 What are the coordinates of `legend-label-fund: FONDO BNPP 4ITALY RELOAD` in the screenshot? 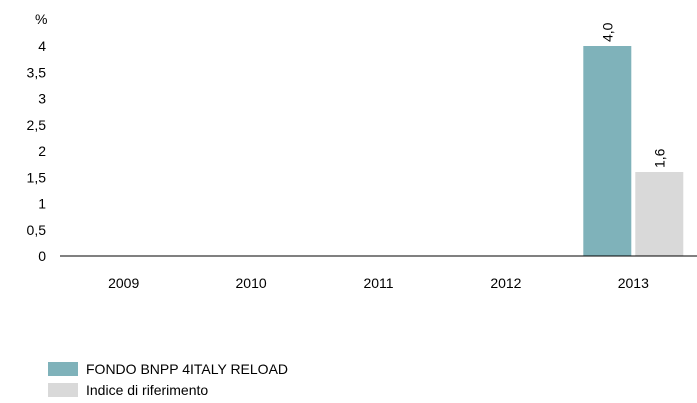 It's located at (187, 368).